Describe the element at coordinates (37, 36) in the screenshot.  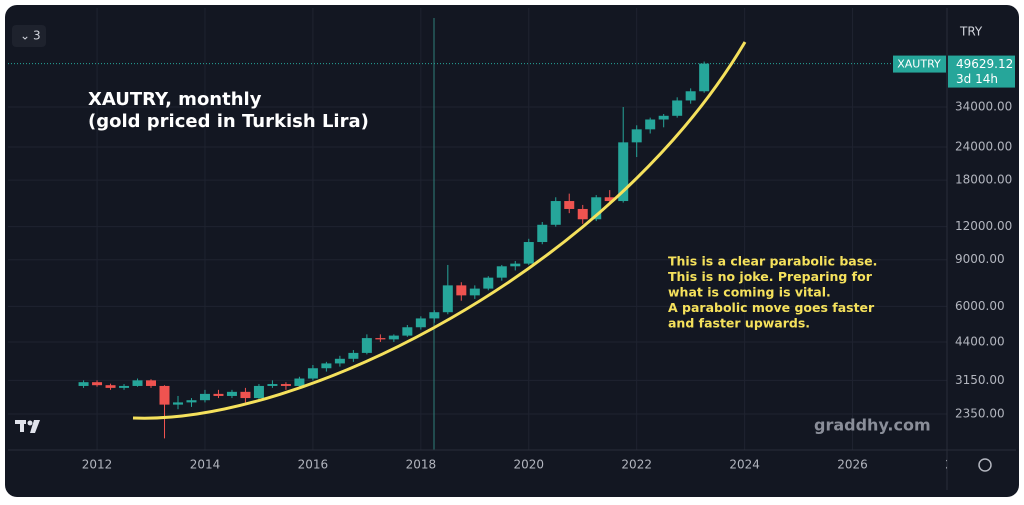
I see `interval-label: 3` at that location.